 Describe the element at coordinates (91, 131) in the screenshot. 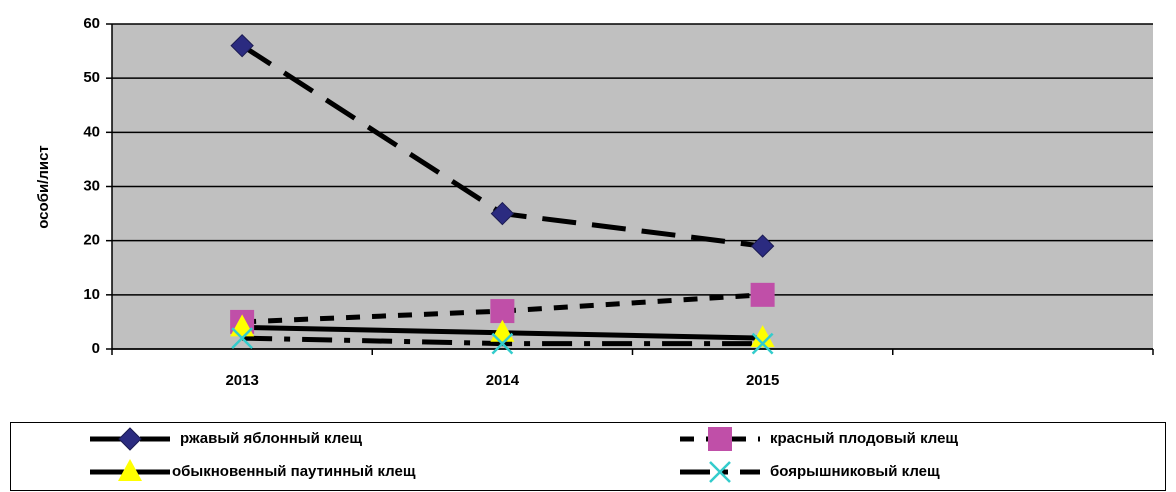

I see `y-tick-label: 40` at that location.